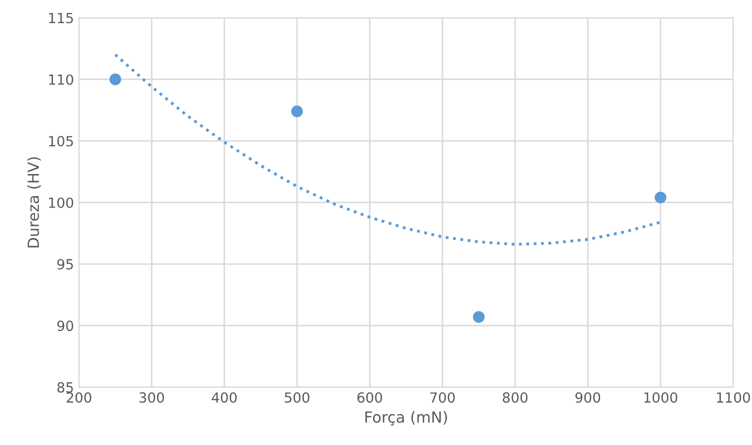 This screenshot has height=445, width=752. Describe the element at coordinates (61, 18) in the screenshot. I see `y-tick-label: 115` at that location.